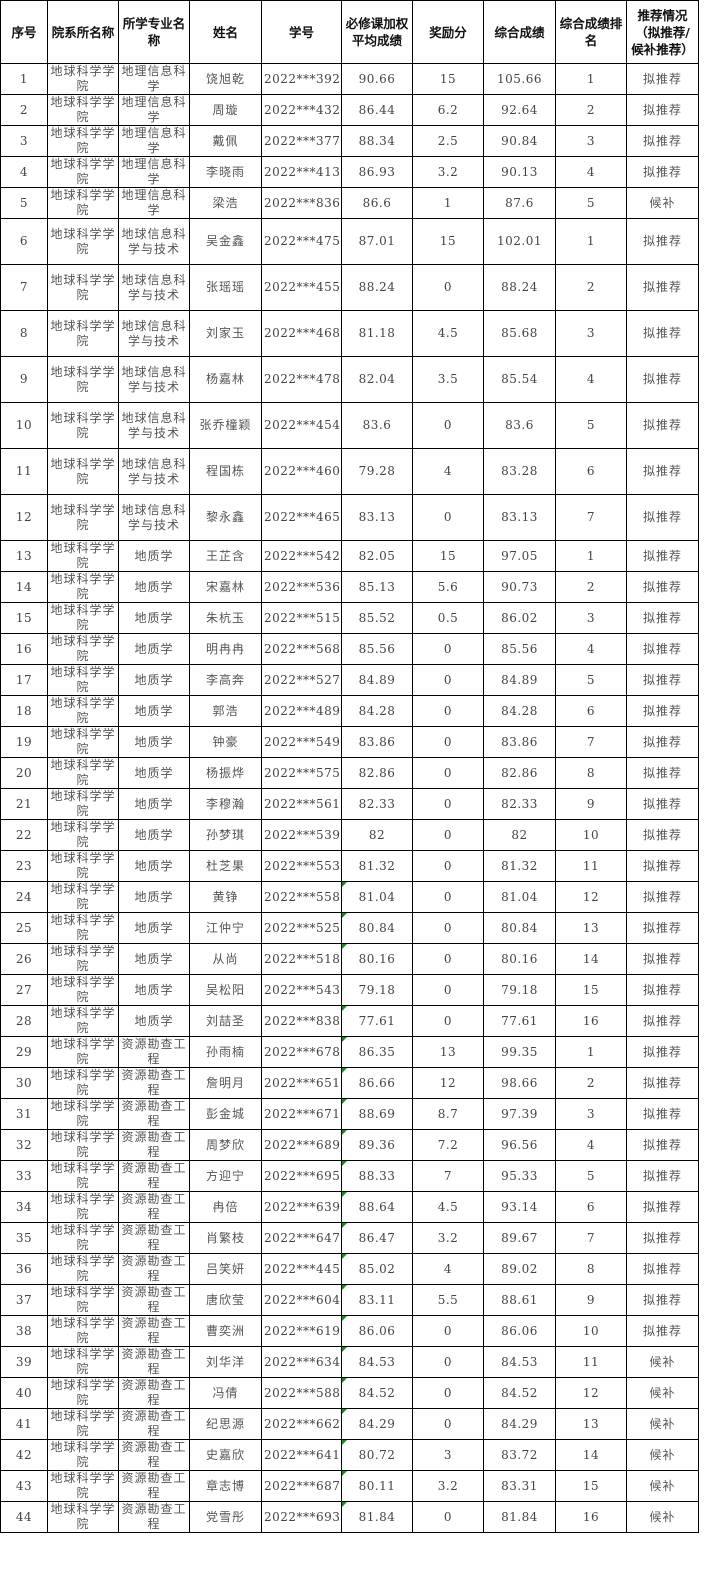 This screenshot has width=706, height=1585. I want to click on cell-total: 99.35, so click(519, 1052).